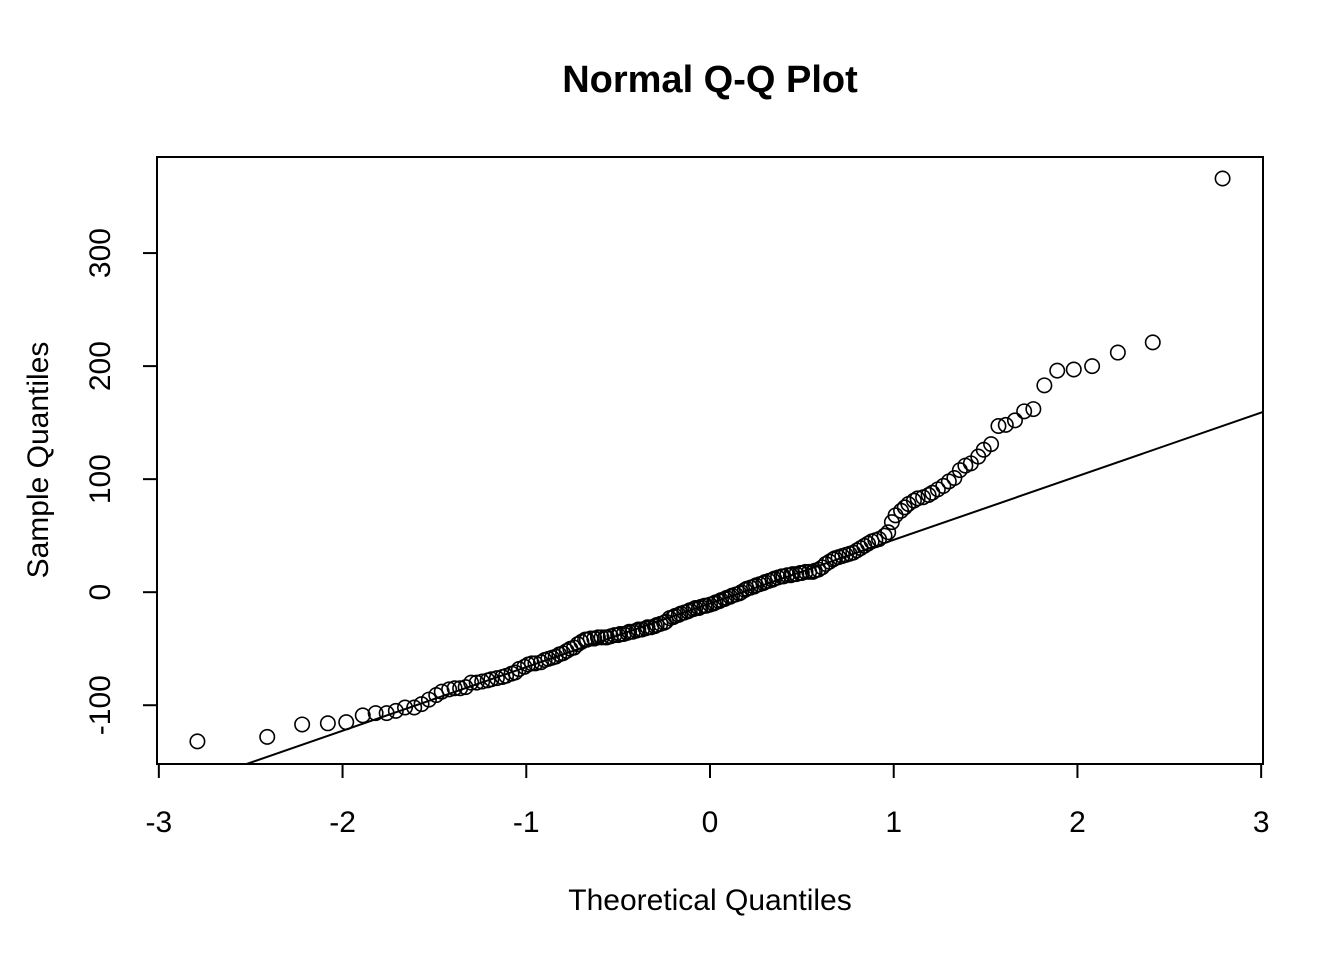 This screenshot has width=1344, height=960. What do you see at coordinates (100, 366) in the screenshot?
I see `y-tick-label: 200` at bounding box center [100, 366].